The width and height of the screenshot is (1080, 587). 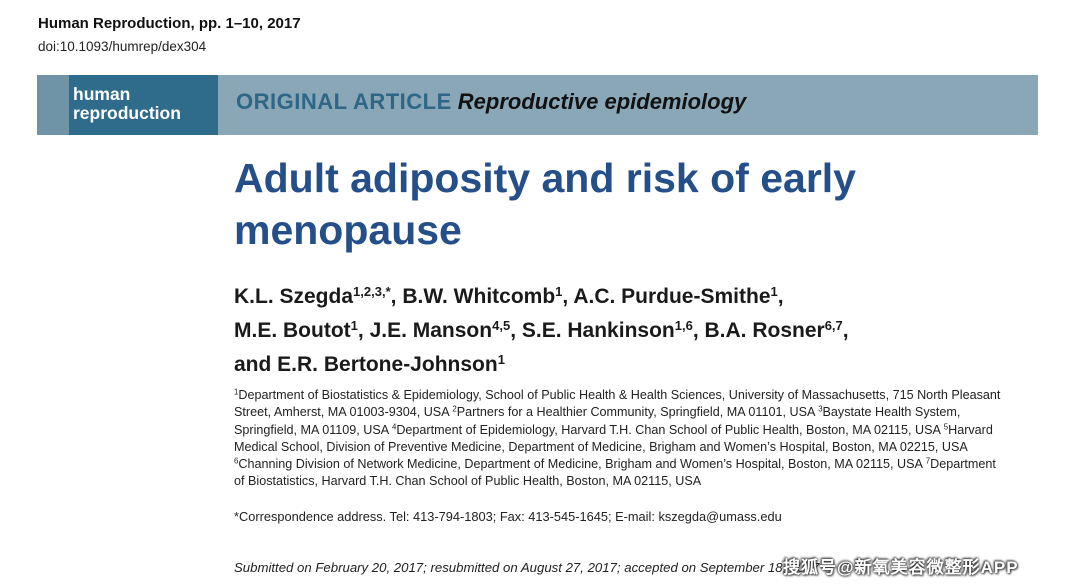 I want to click on title-line-1: Adult adiposity and risk of early, so click(x=545, y=178).